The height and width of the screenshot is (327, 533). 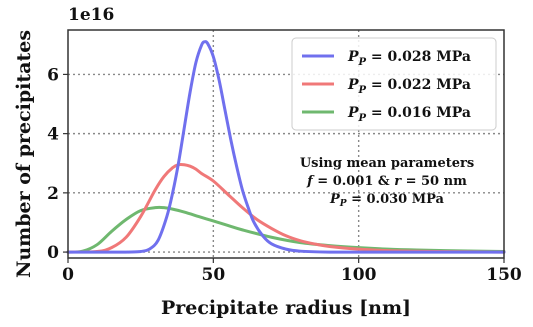 What do you see at coordinates (409, 58) in the screenshot?
I see `legend-entry: PP = 0.028 MPa` at bounding box center [409, 58].